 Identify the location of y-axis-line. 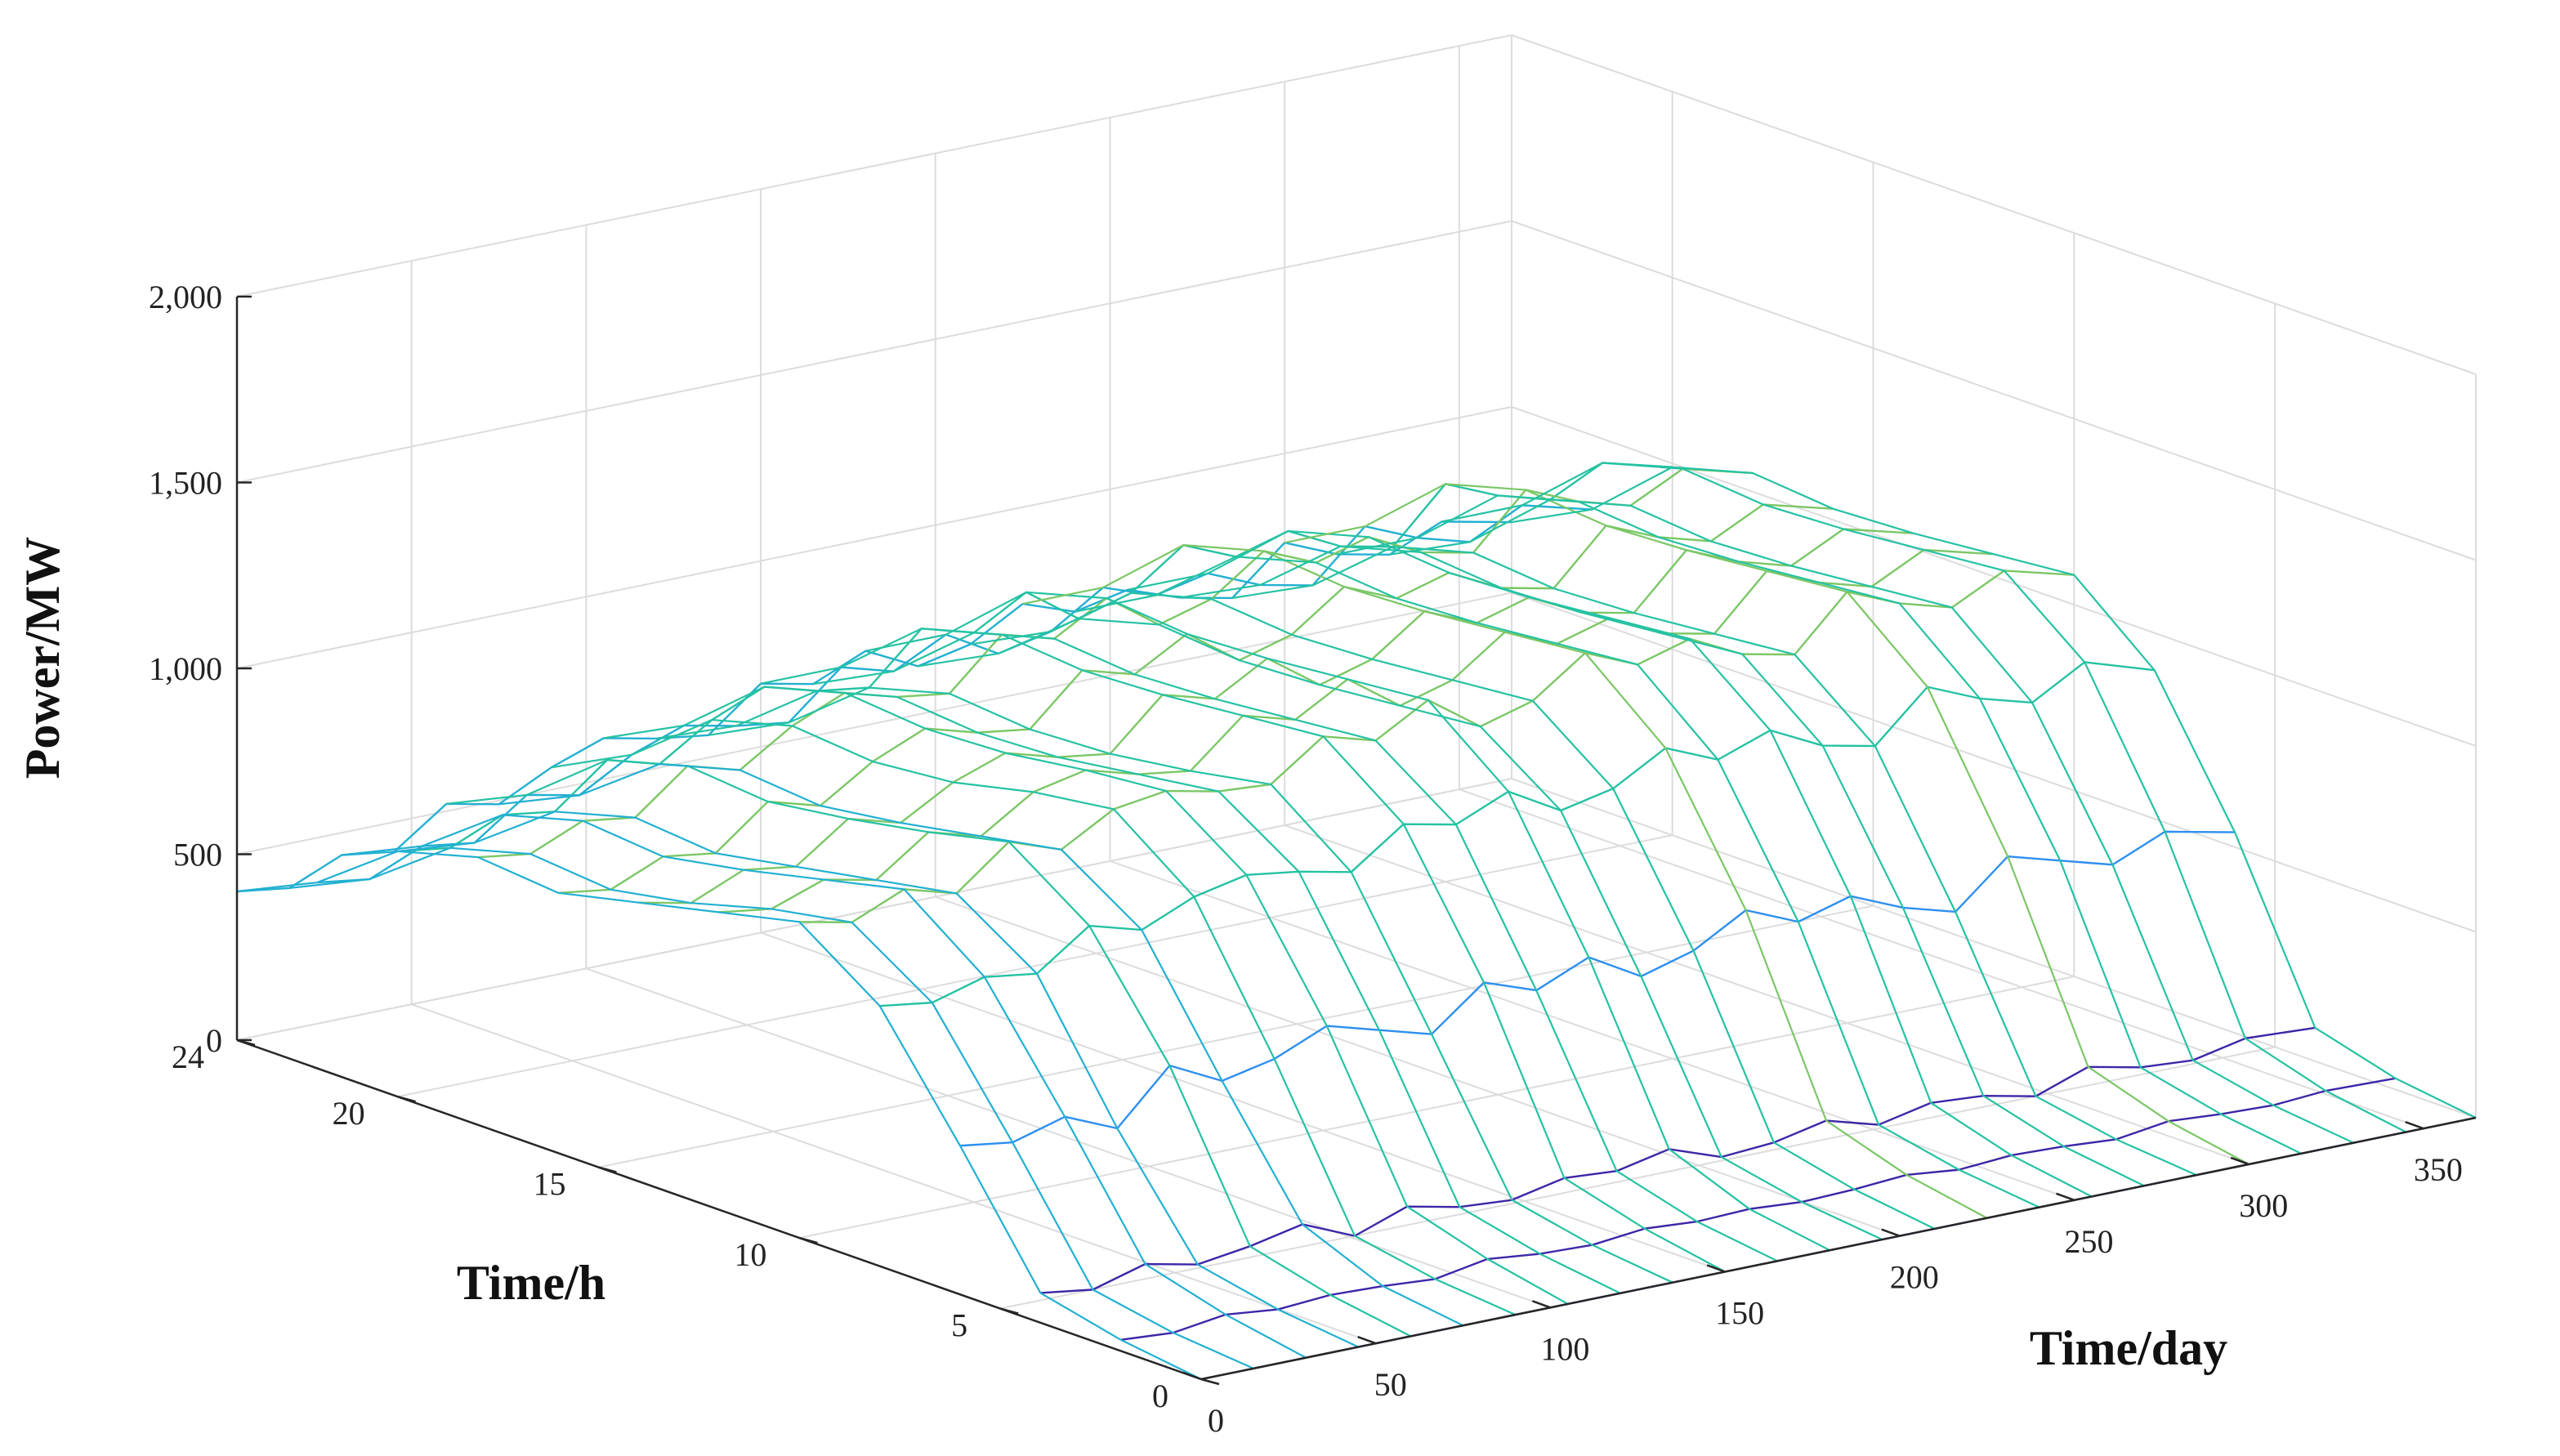
(719, 1209).